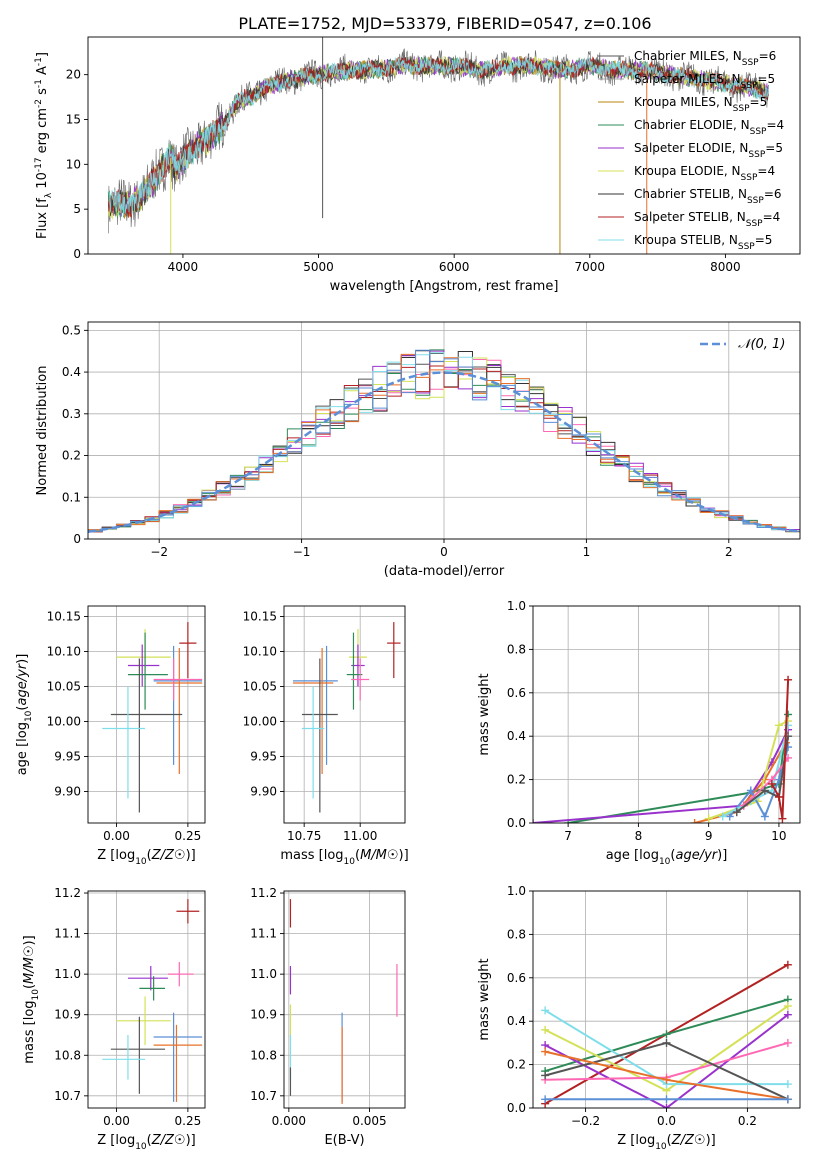  Describe the element at coordinates (39, 164) in the screenshot. I see `label-part: -17` at that location.